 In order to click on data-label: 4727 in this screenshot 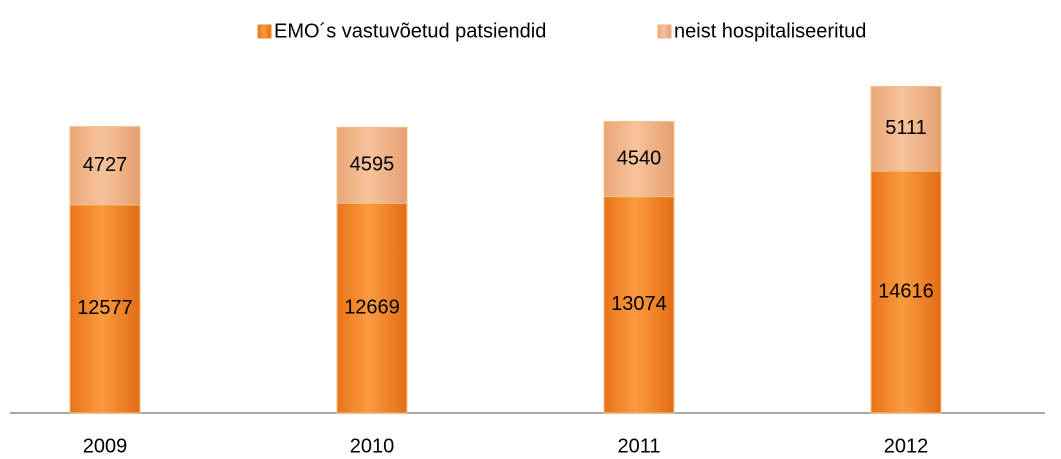, I will do `click(105, 165)`.